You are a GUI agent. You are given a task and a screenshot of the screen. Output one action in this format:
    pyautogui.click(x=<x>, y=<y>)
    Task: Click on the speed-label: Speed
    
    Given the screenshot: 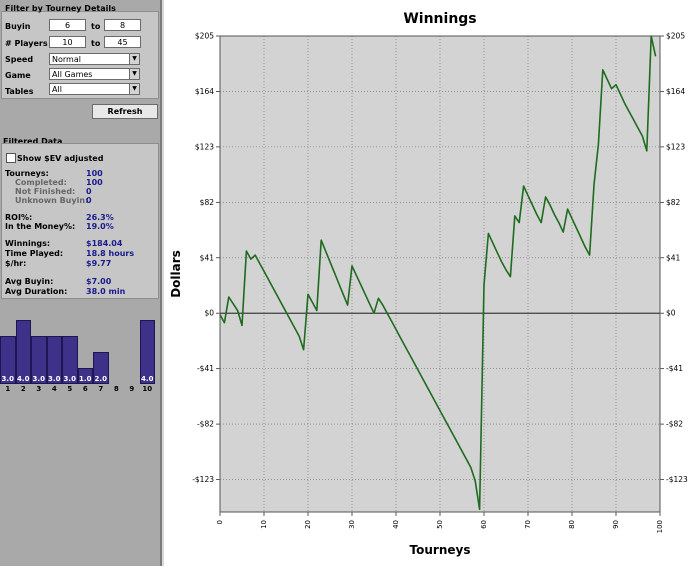 What is the action you would take?
    pyautogui.click(x=19, y=59)
    